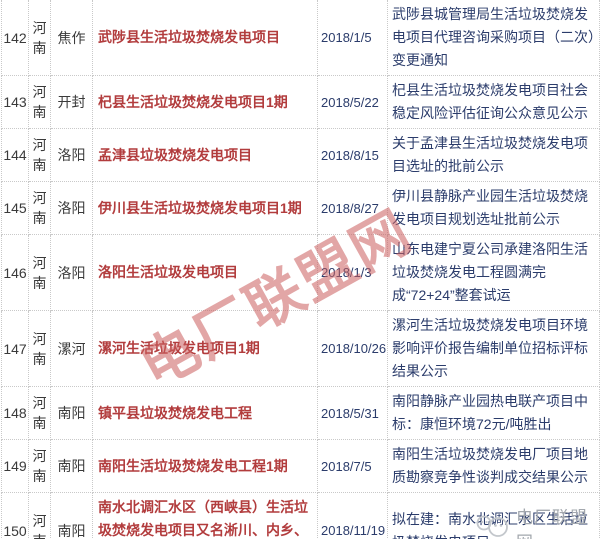  What do you see at coordinates (15, 515) in the screenshot?
I see `row-number: 150` at bounding box center [15, 515].